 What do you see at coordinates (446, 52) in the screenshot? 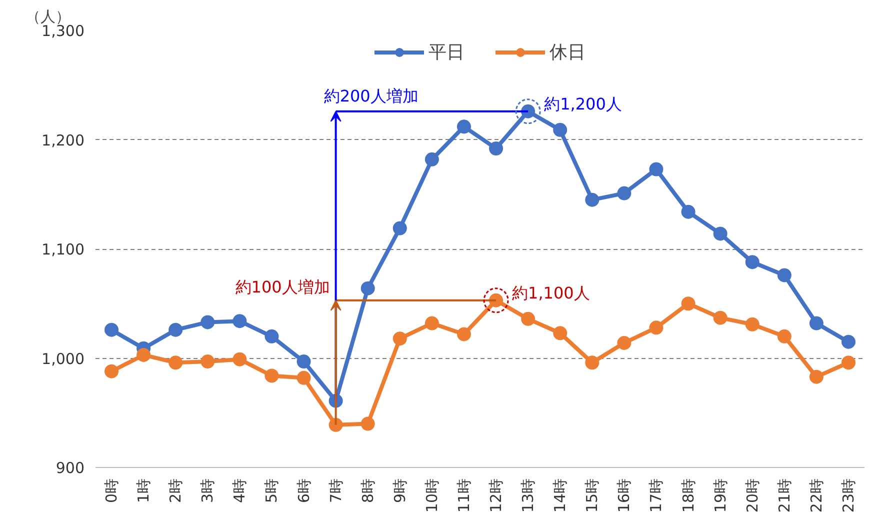
I see `legend-label: 平日` at bounding box center [446, 52].